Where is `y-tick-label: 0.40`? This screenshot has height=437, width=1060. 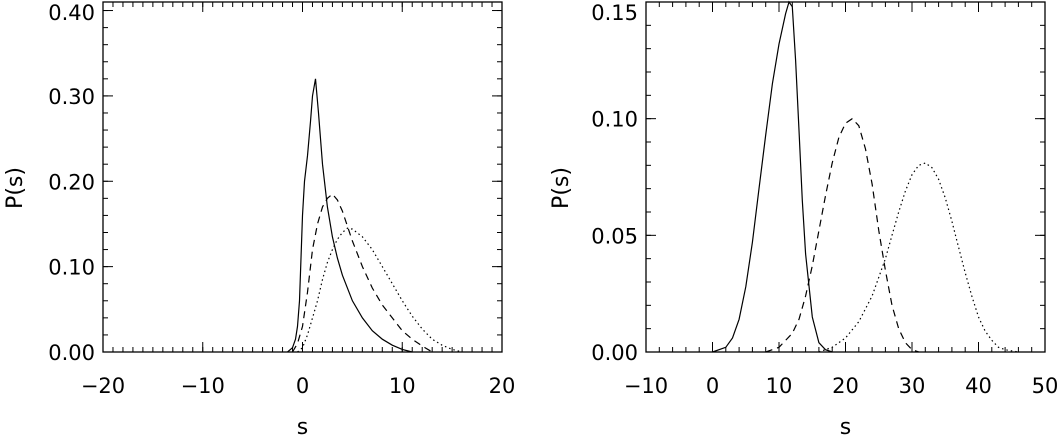 y-tick-label: 0.40 is located at coordinates (71, 13).